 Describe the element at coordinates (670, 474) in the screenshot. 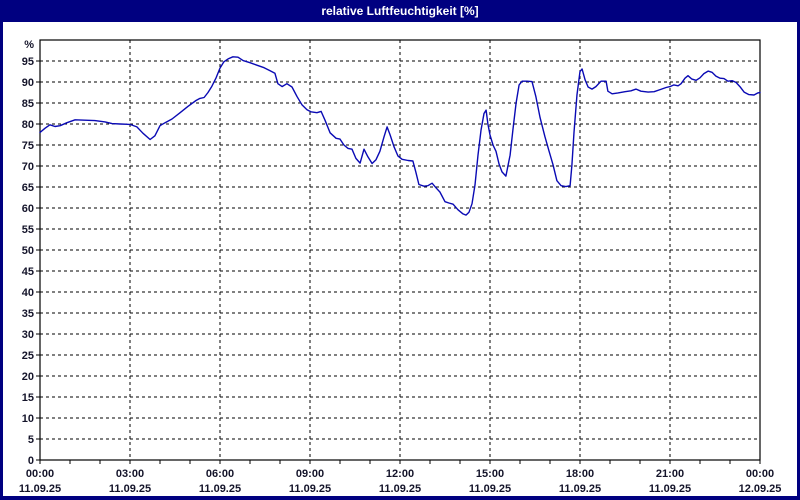

I see `x-tick-time-label: 21:00` at that location.